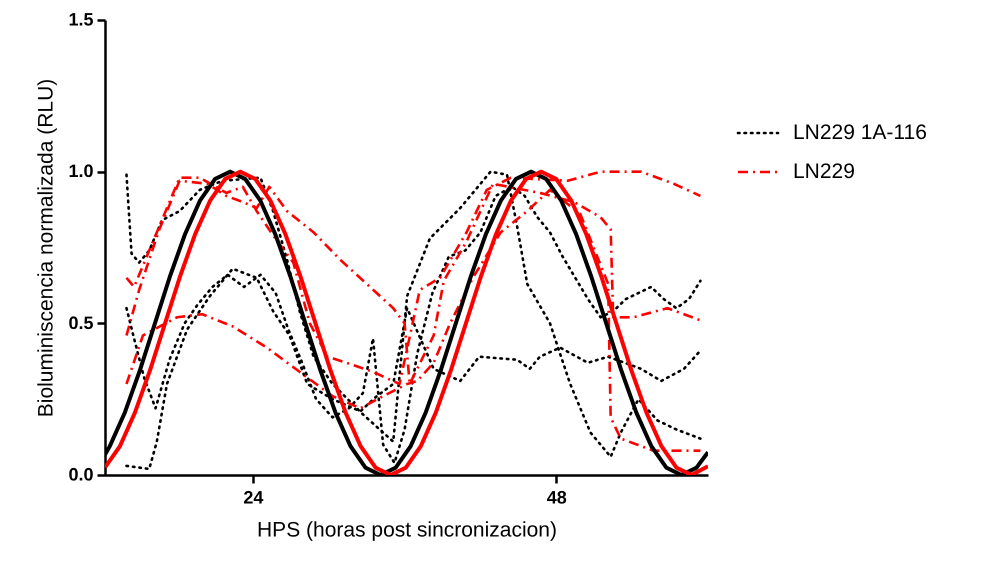 This screenshot has width=992, height=568. Describe the element at coordinates (81, 20) in the screenshot. I see `y-tick-label: 1.5` at that location.